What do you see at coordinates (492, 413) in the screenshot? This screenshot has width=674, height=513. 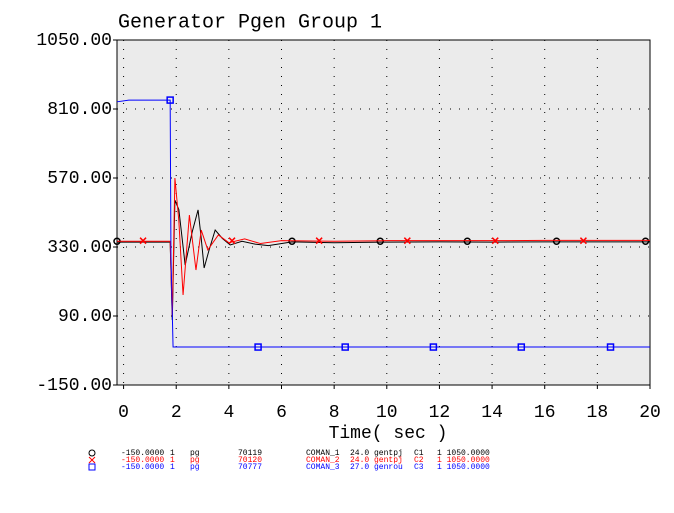 I see `x-tick-label: 14` at bounding box center [492, 413].